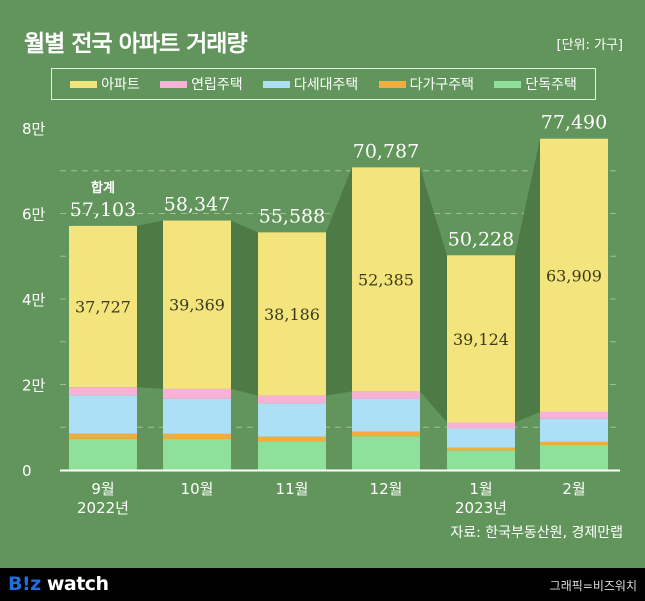 The height and width of the screenshot is (601, 645). I want to click on legend-item: 연립주택, so click(201, 84).